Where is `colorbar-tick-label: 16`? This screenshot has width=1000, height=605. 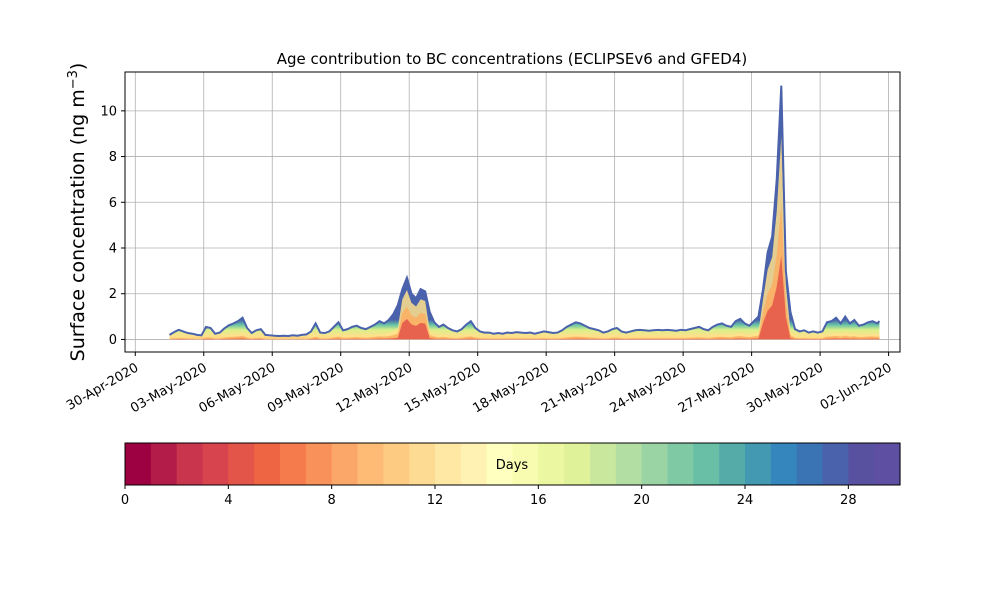 colorbar-tick-label: 16 is located at coordinates (538, 500).